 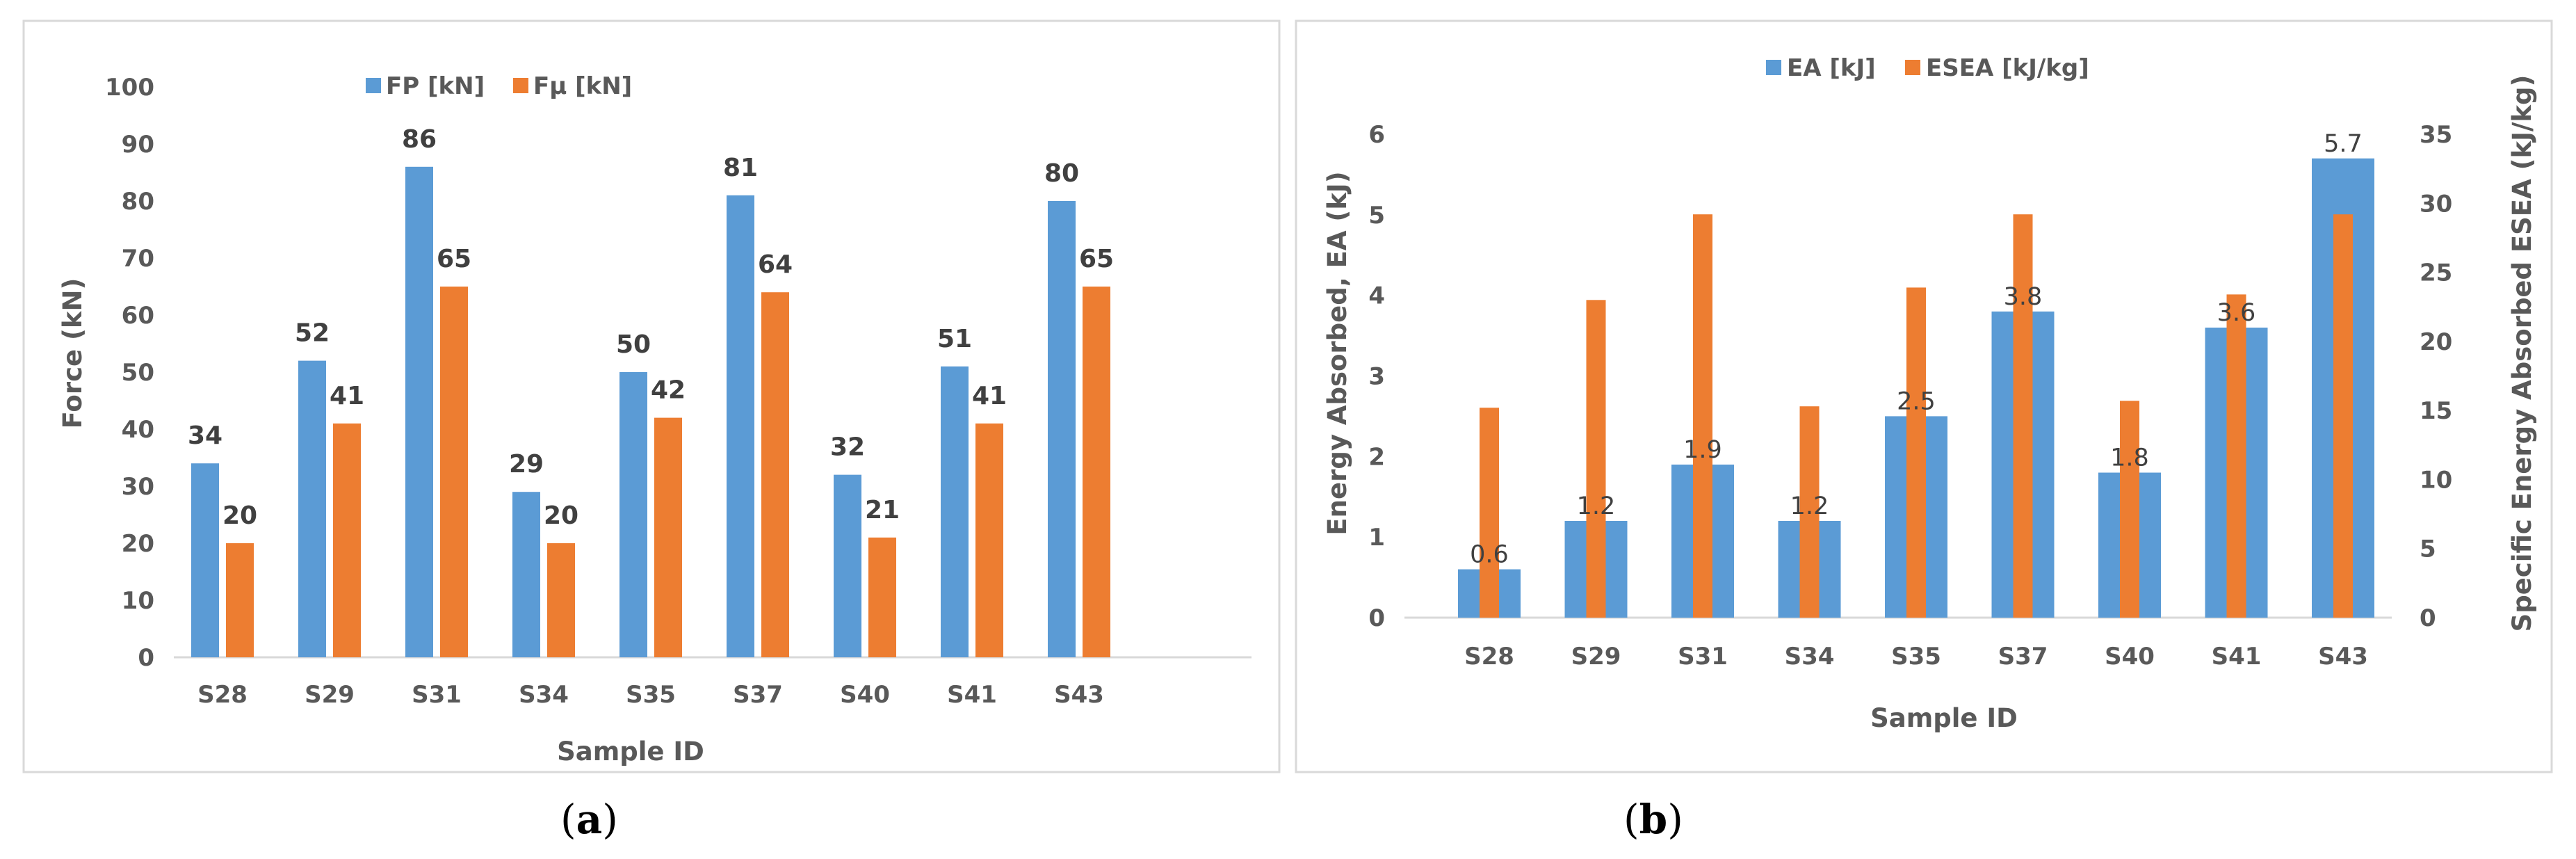 What do you see at coordinates (2436, 376) in the screenshot?
I see `chart-b-y2-ticks: 0 5 10 15 20 25 30 35` at bounding box center [2436, 376].